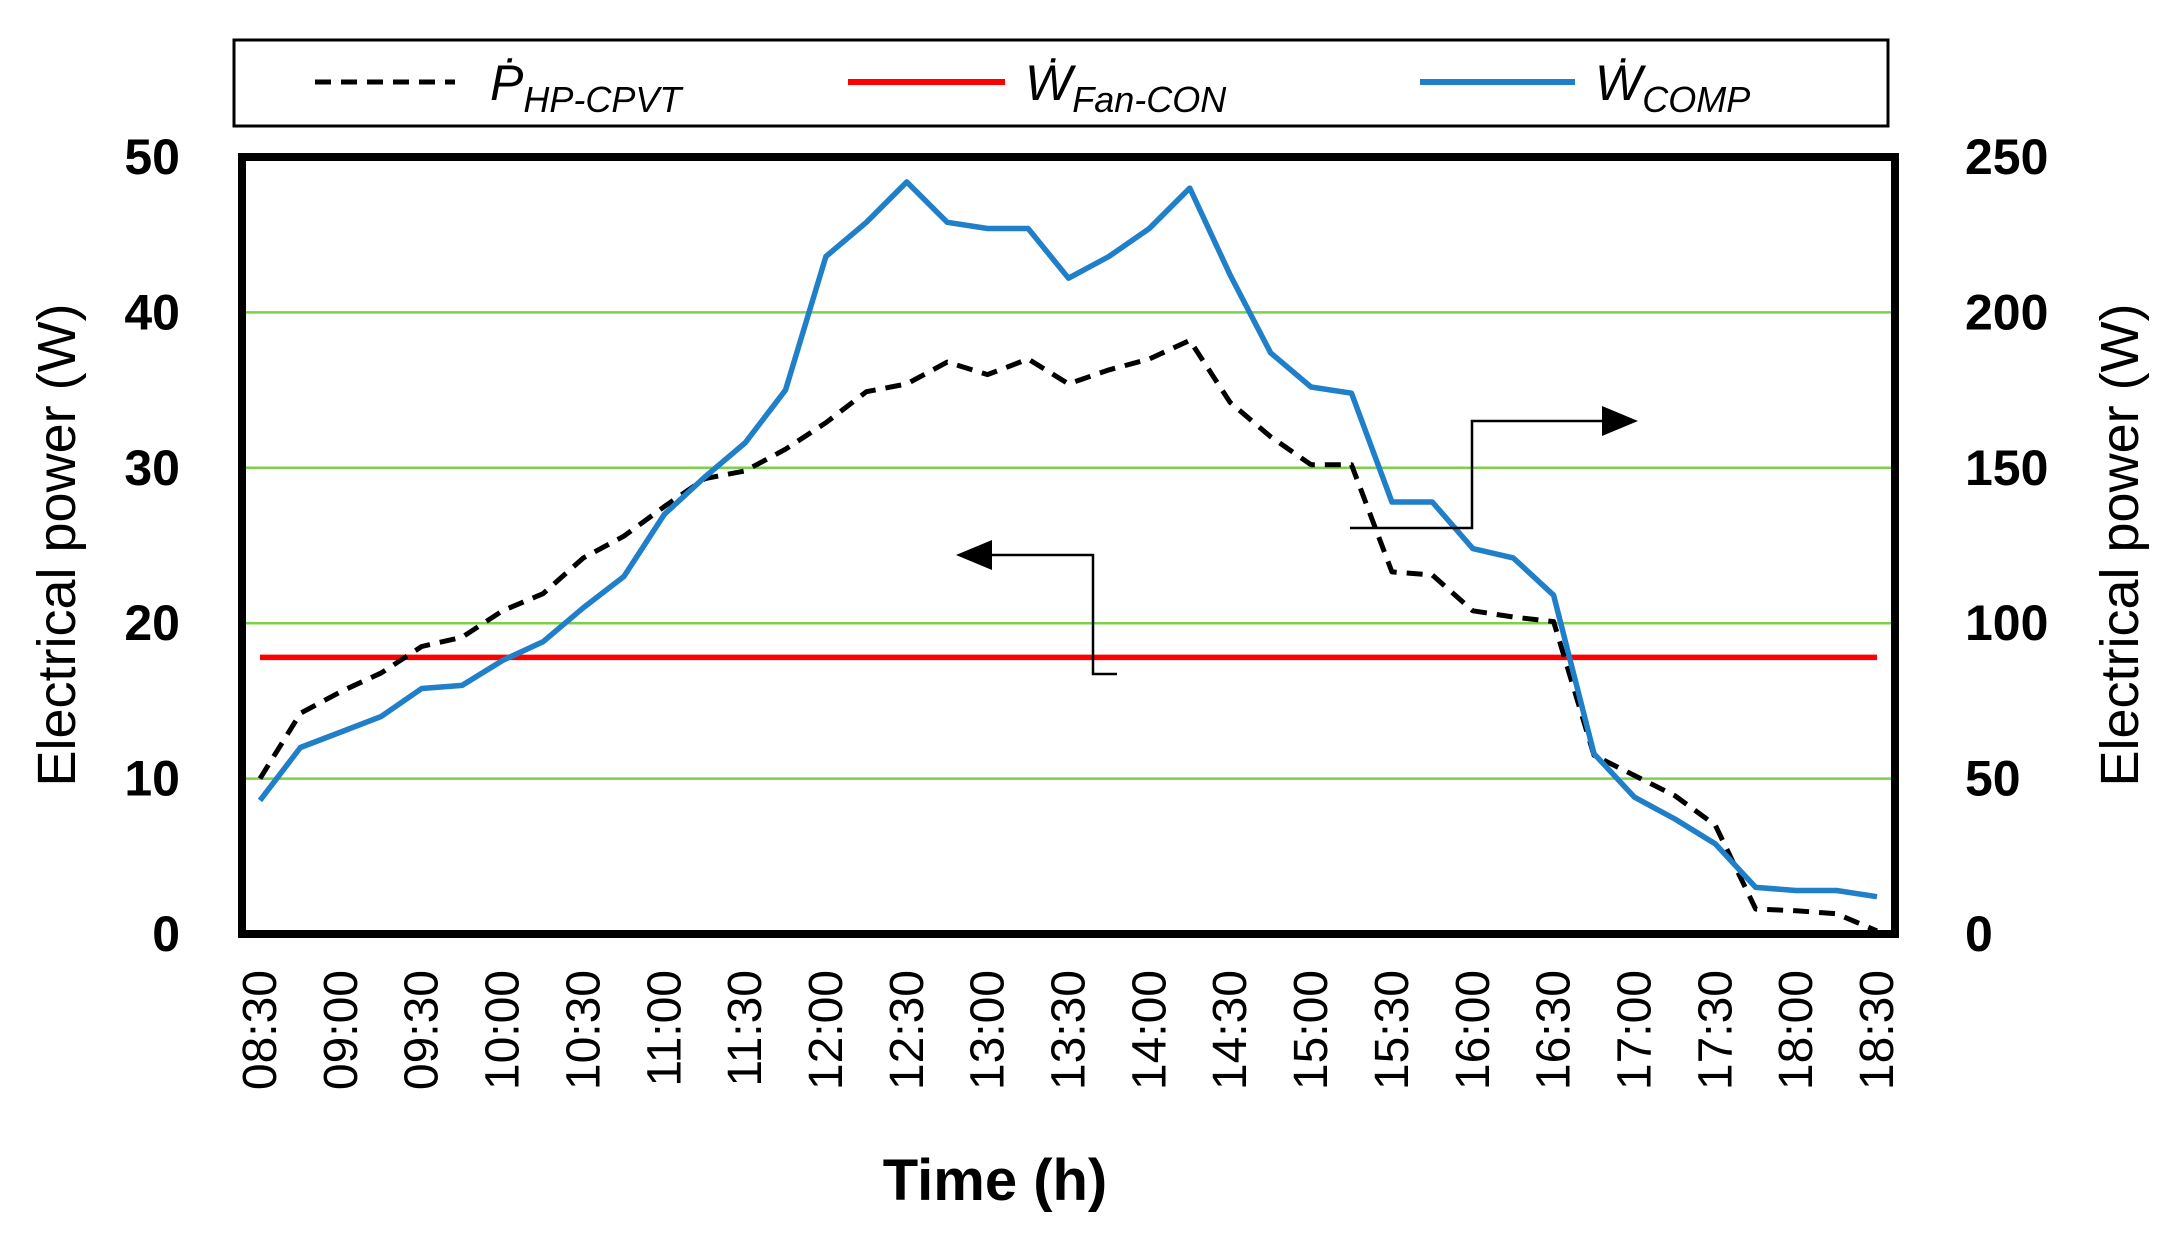  I want to click on x-tick-0900: 09:00, so click(341, 1030).